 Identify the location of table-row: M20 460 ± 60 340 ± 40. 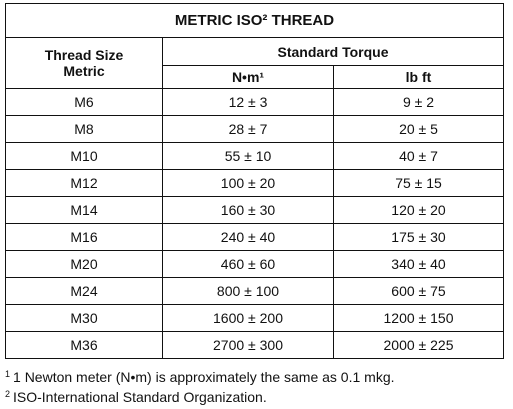
(254, 264).